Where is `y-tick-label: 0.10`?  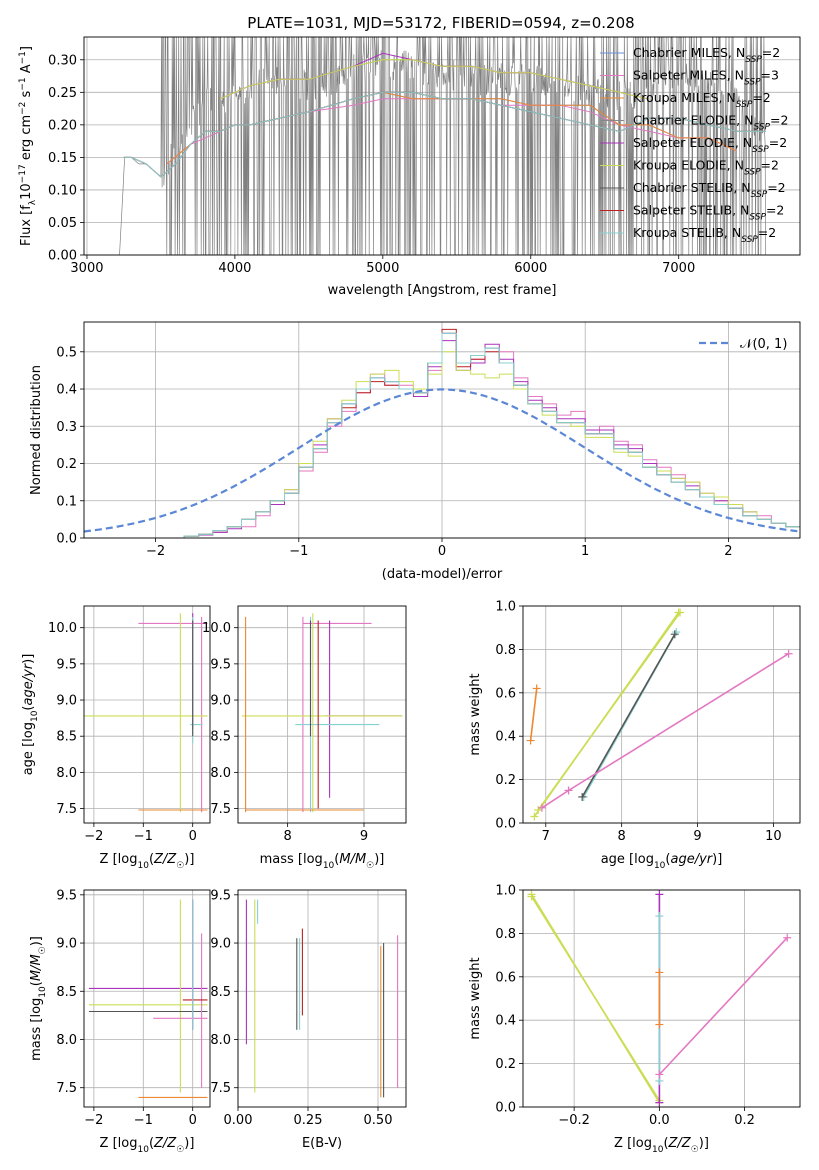
y-tick-label: 0.10 is located at coordinates (62, 190).